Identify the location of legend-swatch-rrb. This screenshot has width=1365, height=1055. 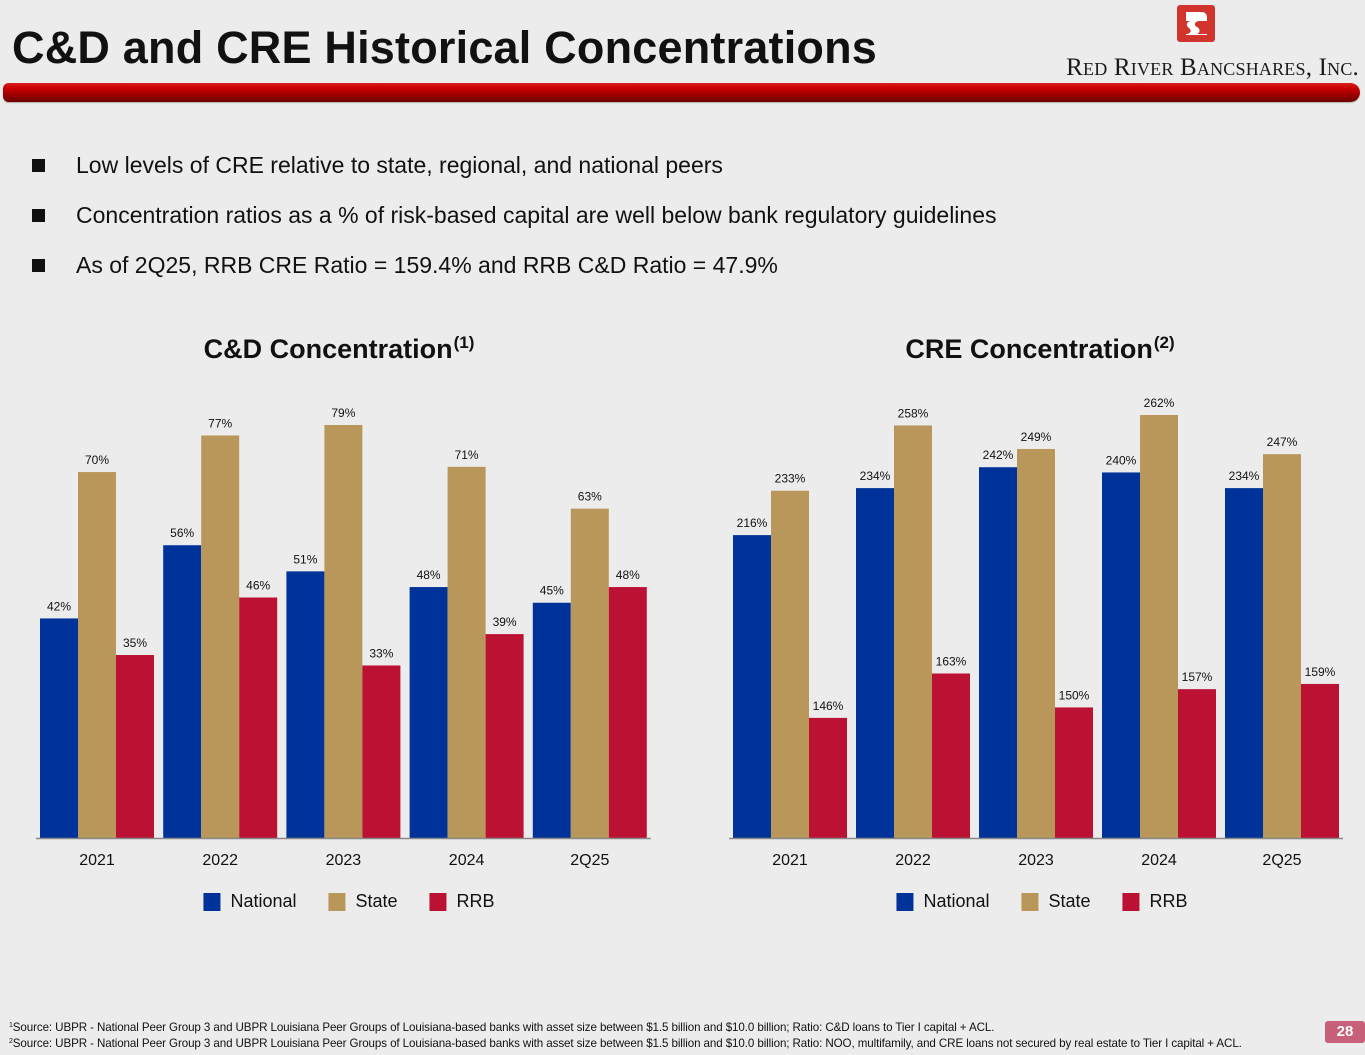
(1131, 901).